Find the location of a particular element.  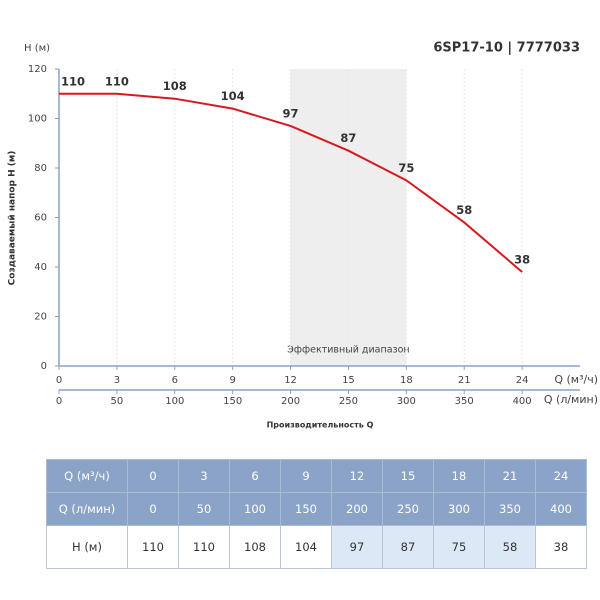

table-cell: 58 is located at coordinates (510, 547).